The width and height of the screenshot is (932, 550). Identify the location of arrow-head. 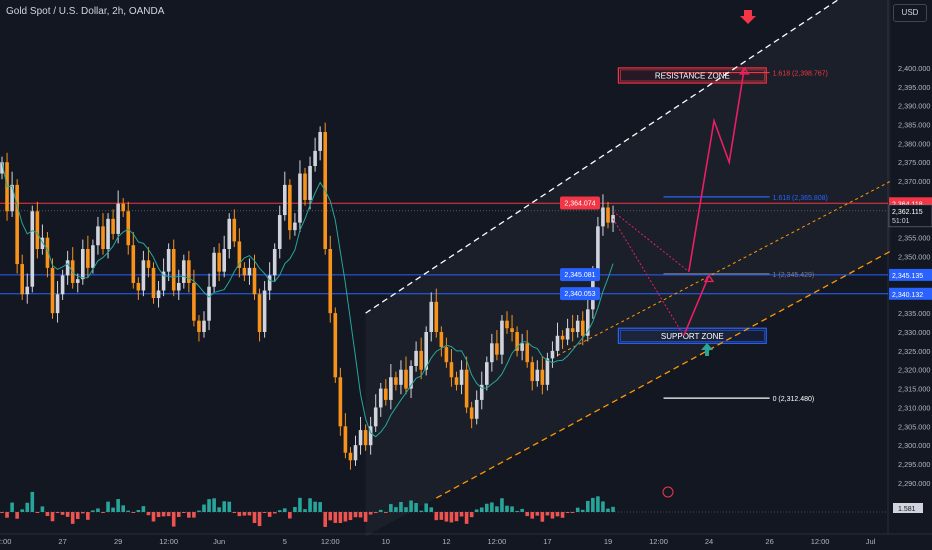
(709, 278).